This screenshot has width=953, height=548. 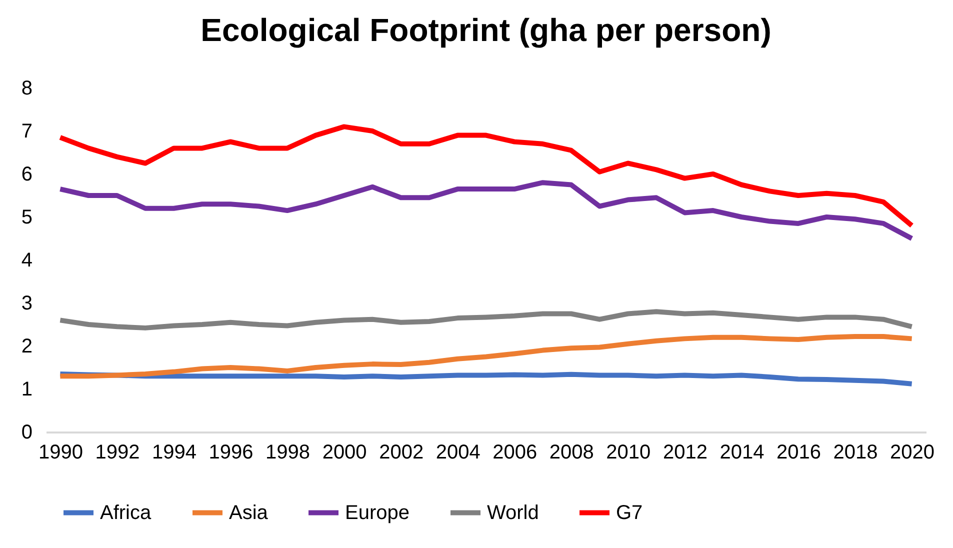 What do you see at coordinates (912, 453) in the screenshot?
I see `x-tick-label: 2020` at bounding box center [912, 453].